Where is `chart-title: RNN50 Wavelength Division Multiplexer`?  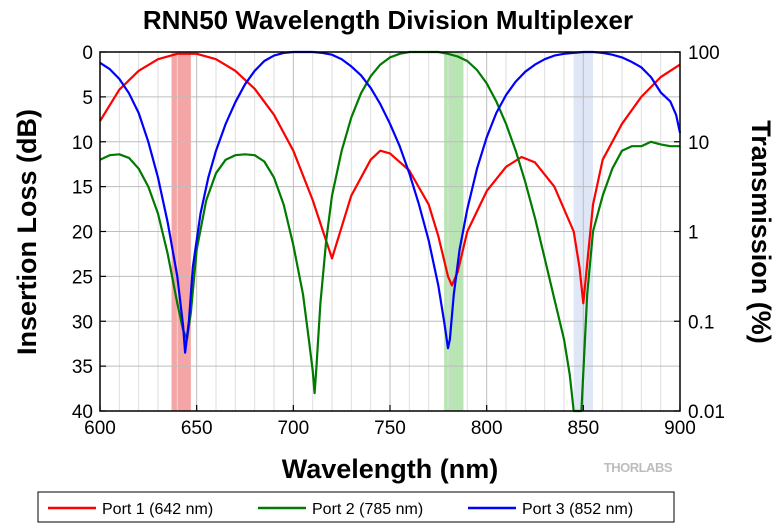
chart-title: RNN50 Wavelength Division Multiplexer is located at coordinates (388, 20).